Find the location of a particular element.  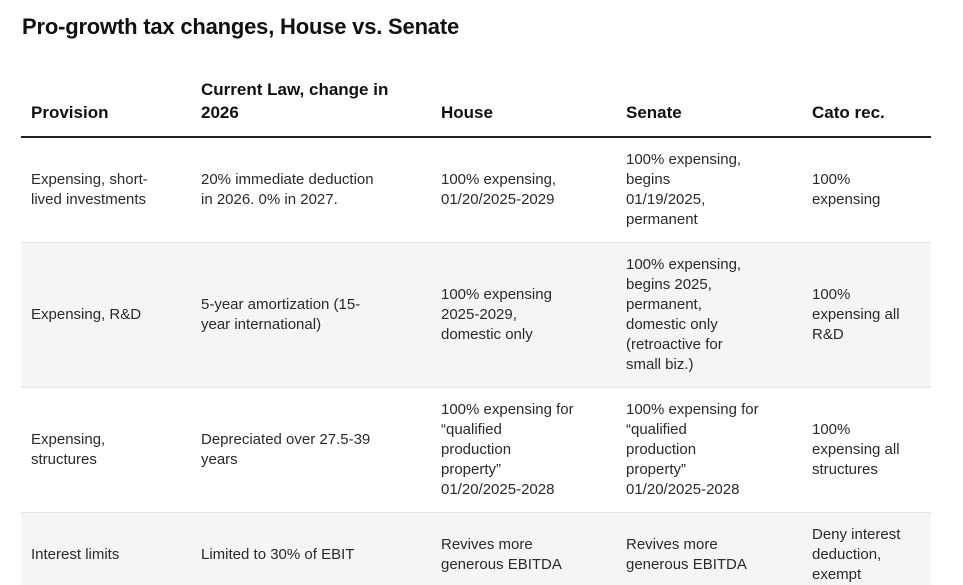

cell-current-law: Limited to 30% of EBIT is located at coordinates (311, 548).